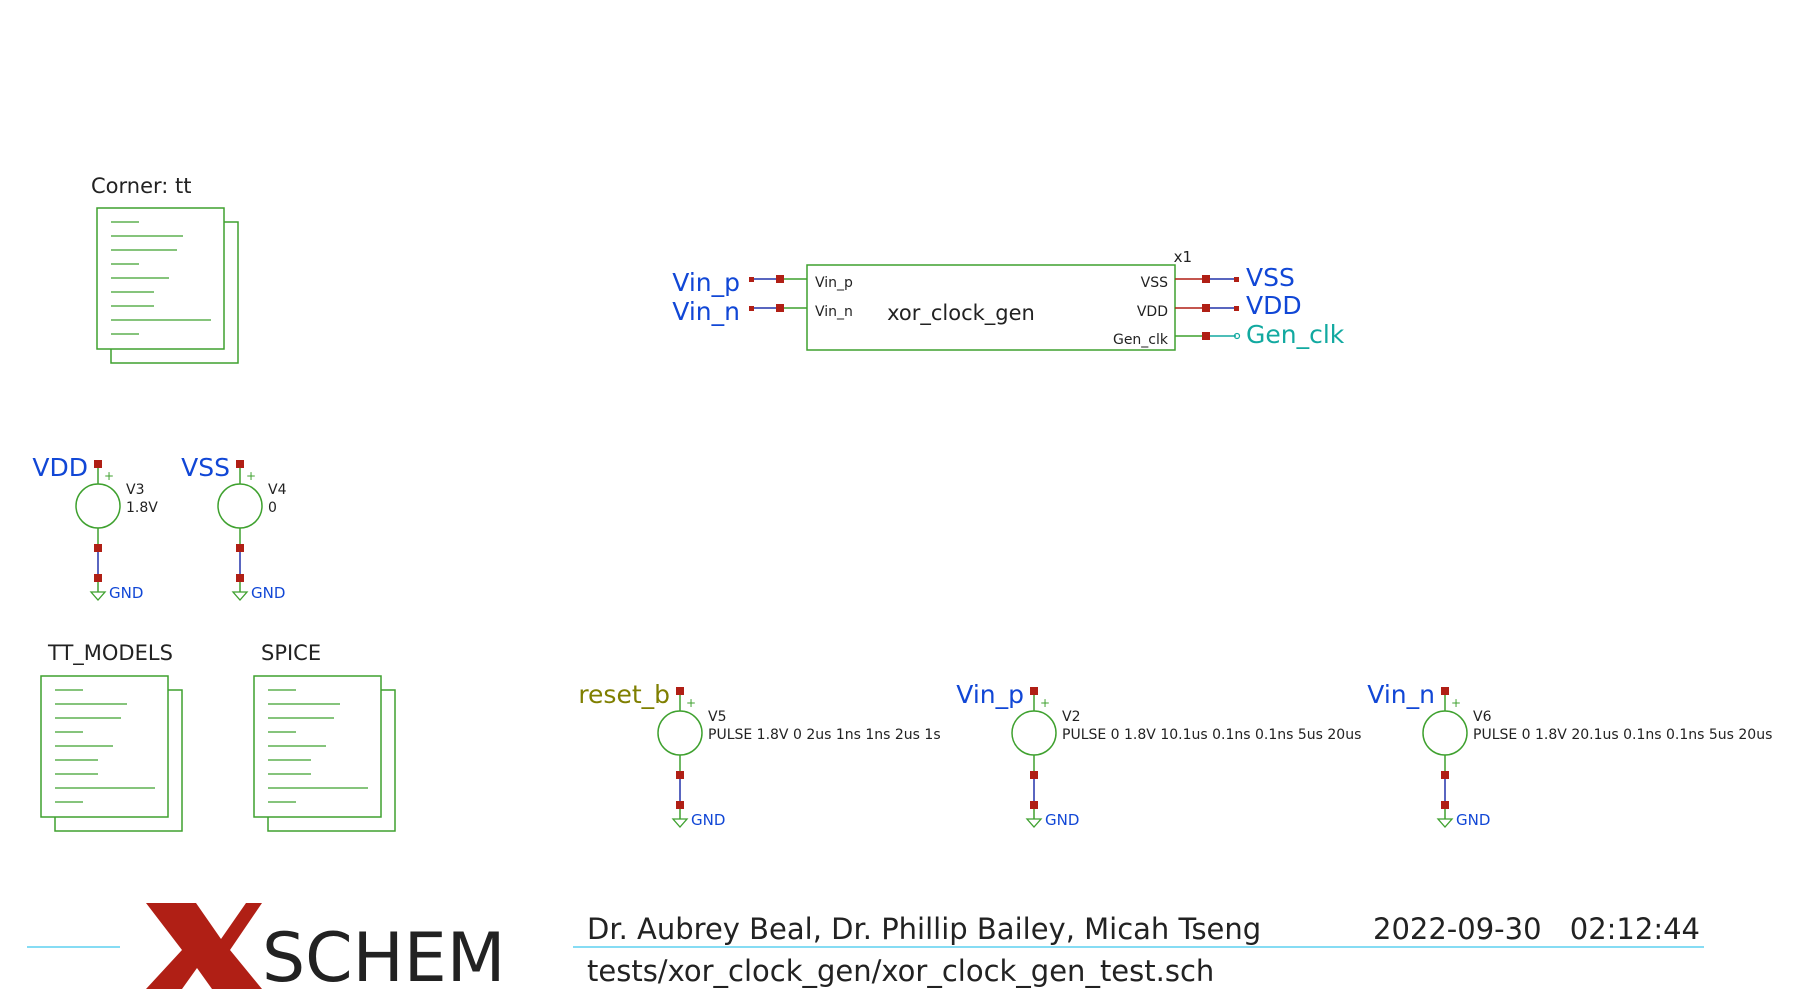 The width and height of the screenshot is (1800, 1006). What do you see at coordinates (1183, 257) in the screenshot?
I see `instance-name: x1` at bounding box center [1183, 257].